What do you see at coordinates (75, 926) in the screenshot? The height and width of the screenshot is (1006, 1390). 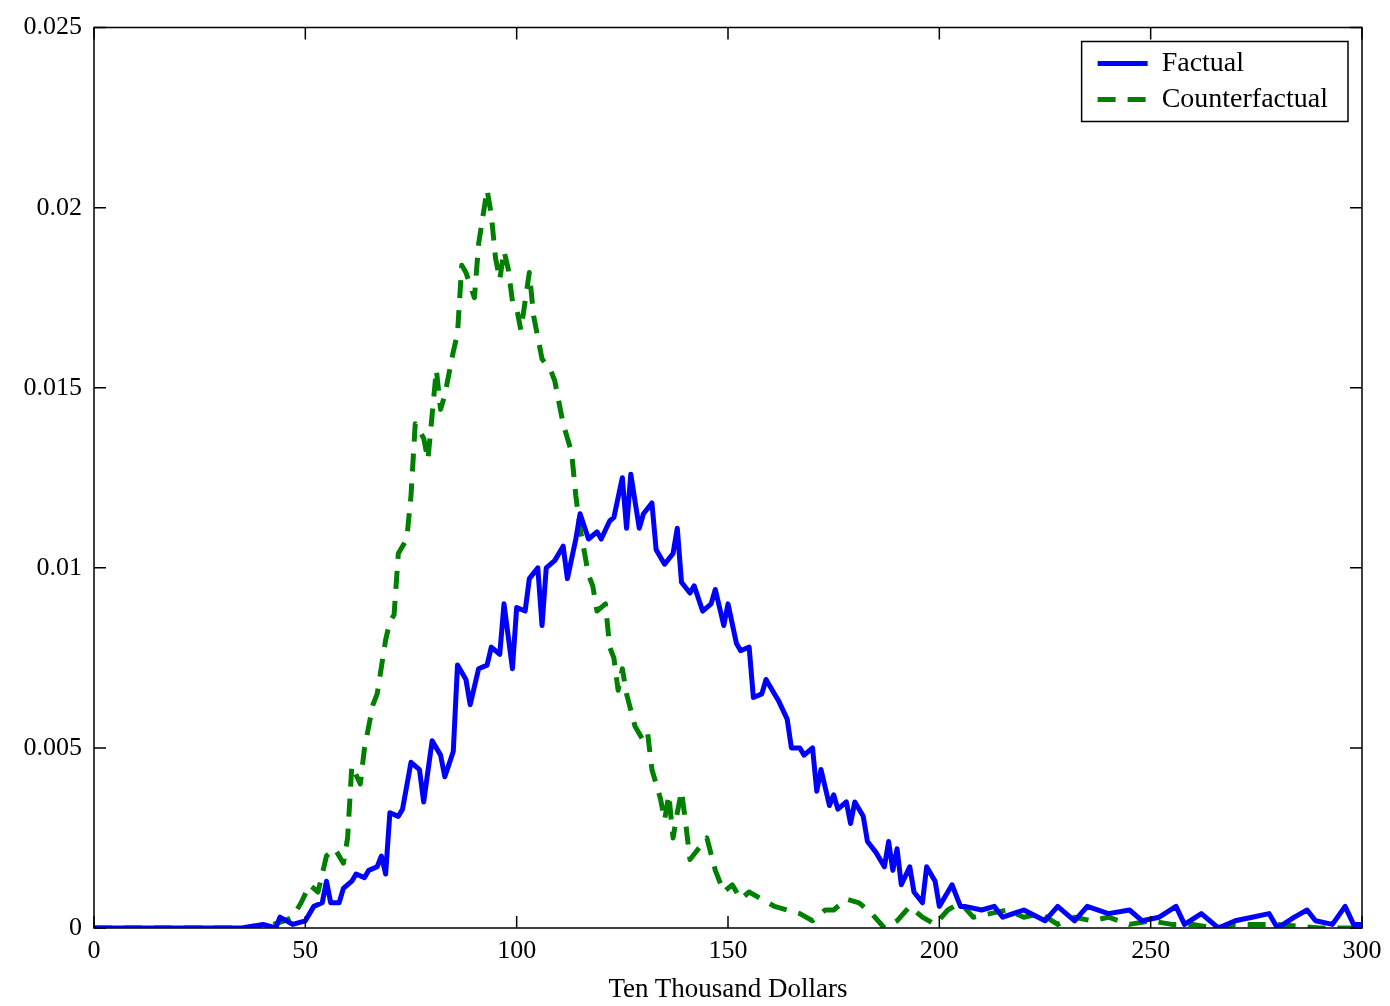 I see `y-tick-label: 0` at bounding box center [75, 926].